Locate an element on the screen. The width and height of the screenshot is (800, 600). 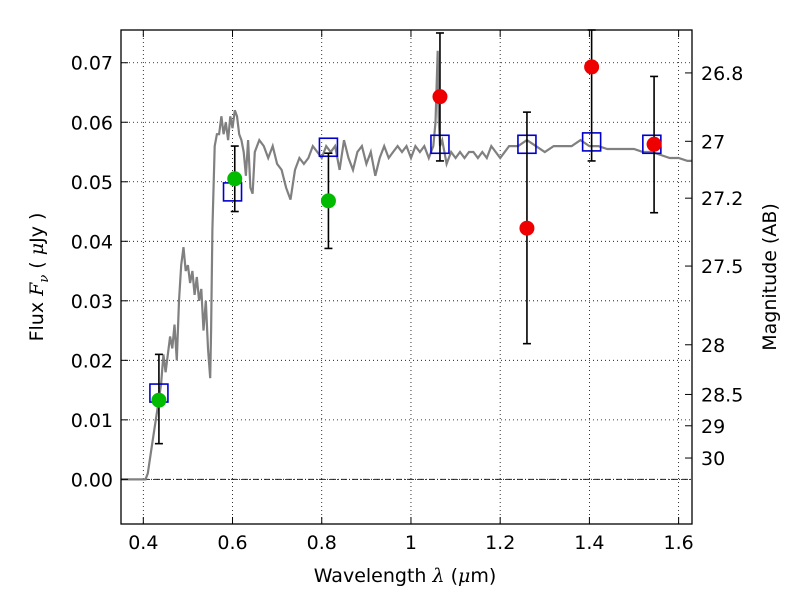
y-tick-label: 0.02 is located at coordinates (92, 361).